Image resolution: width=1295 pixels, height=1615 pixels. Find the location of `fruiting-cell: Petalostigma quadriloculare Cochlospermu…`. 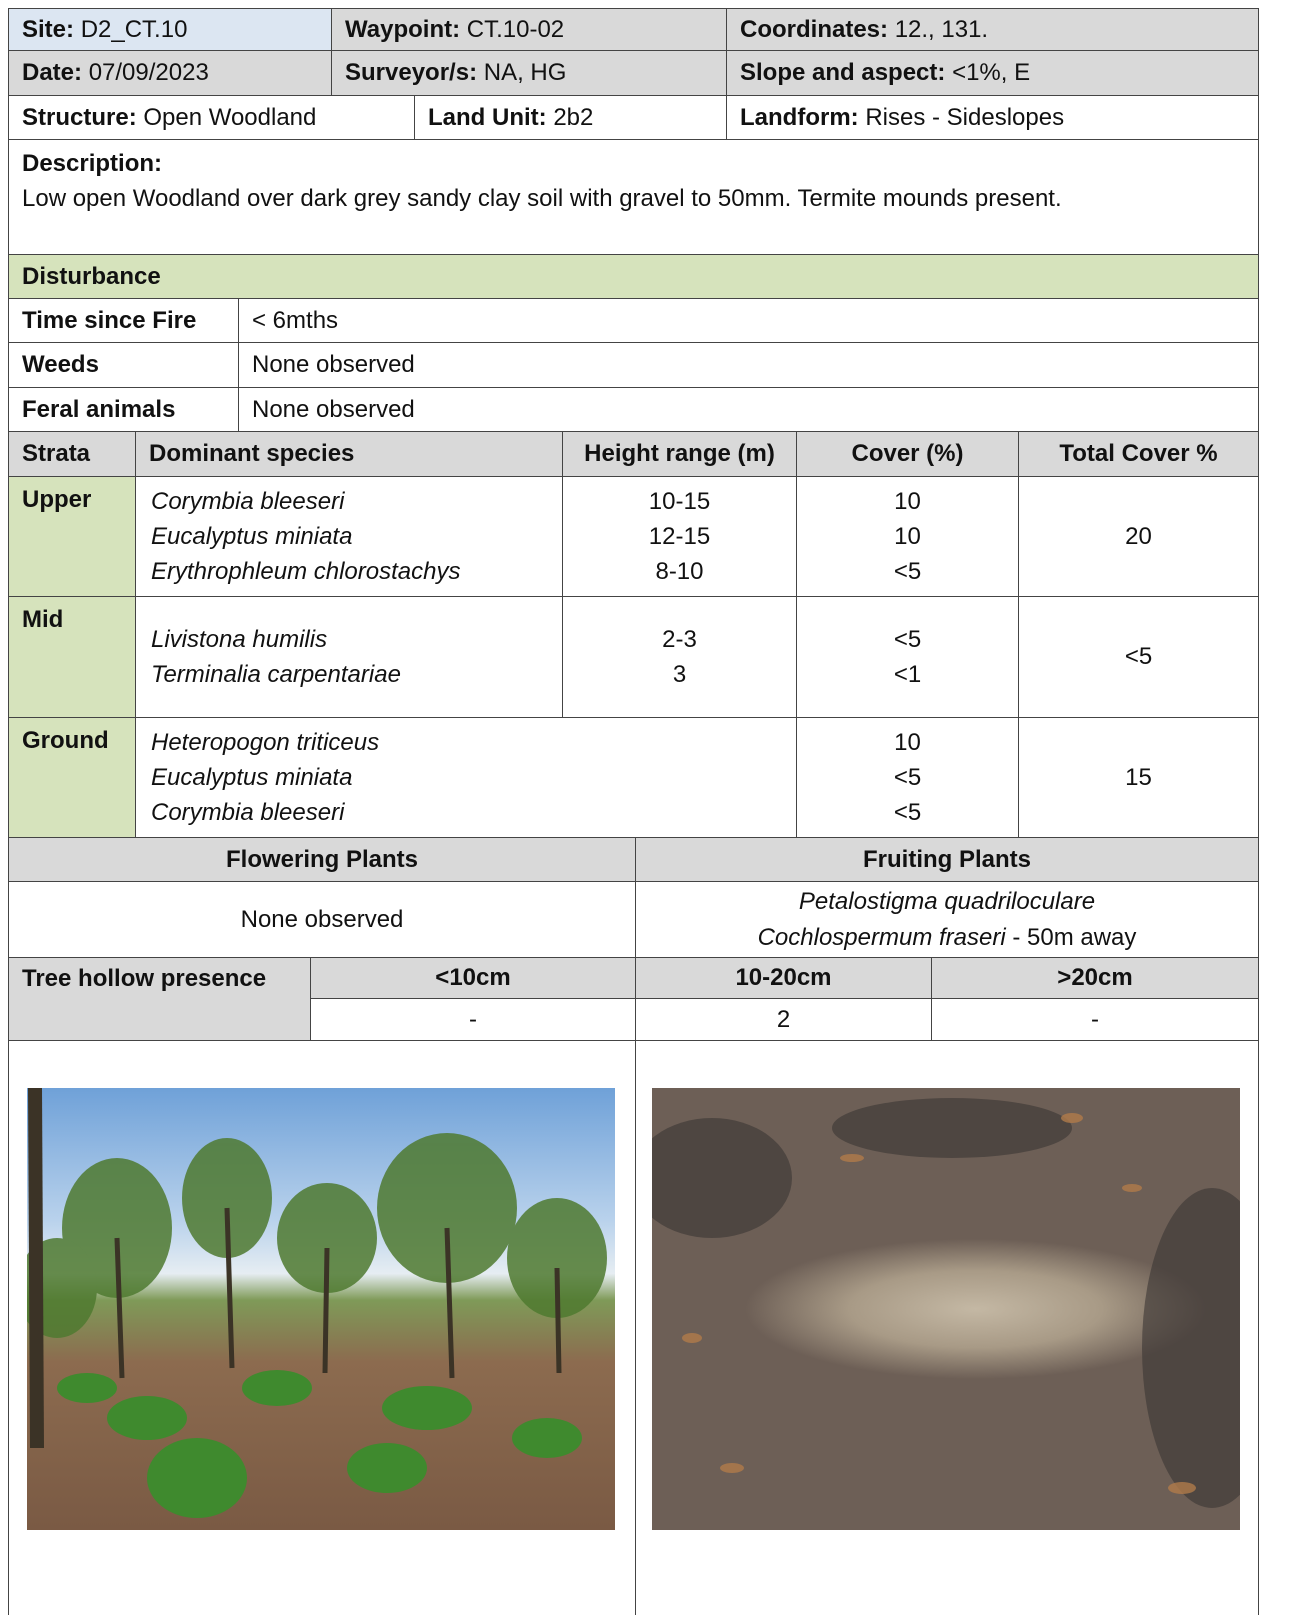

fruiting-cell: Petalostigma quadriloculare Cochlospermu… is located at coordinates (947, 919).